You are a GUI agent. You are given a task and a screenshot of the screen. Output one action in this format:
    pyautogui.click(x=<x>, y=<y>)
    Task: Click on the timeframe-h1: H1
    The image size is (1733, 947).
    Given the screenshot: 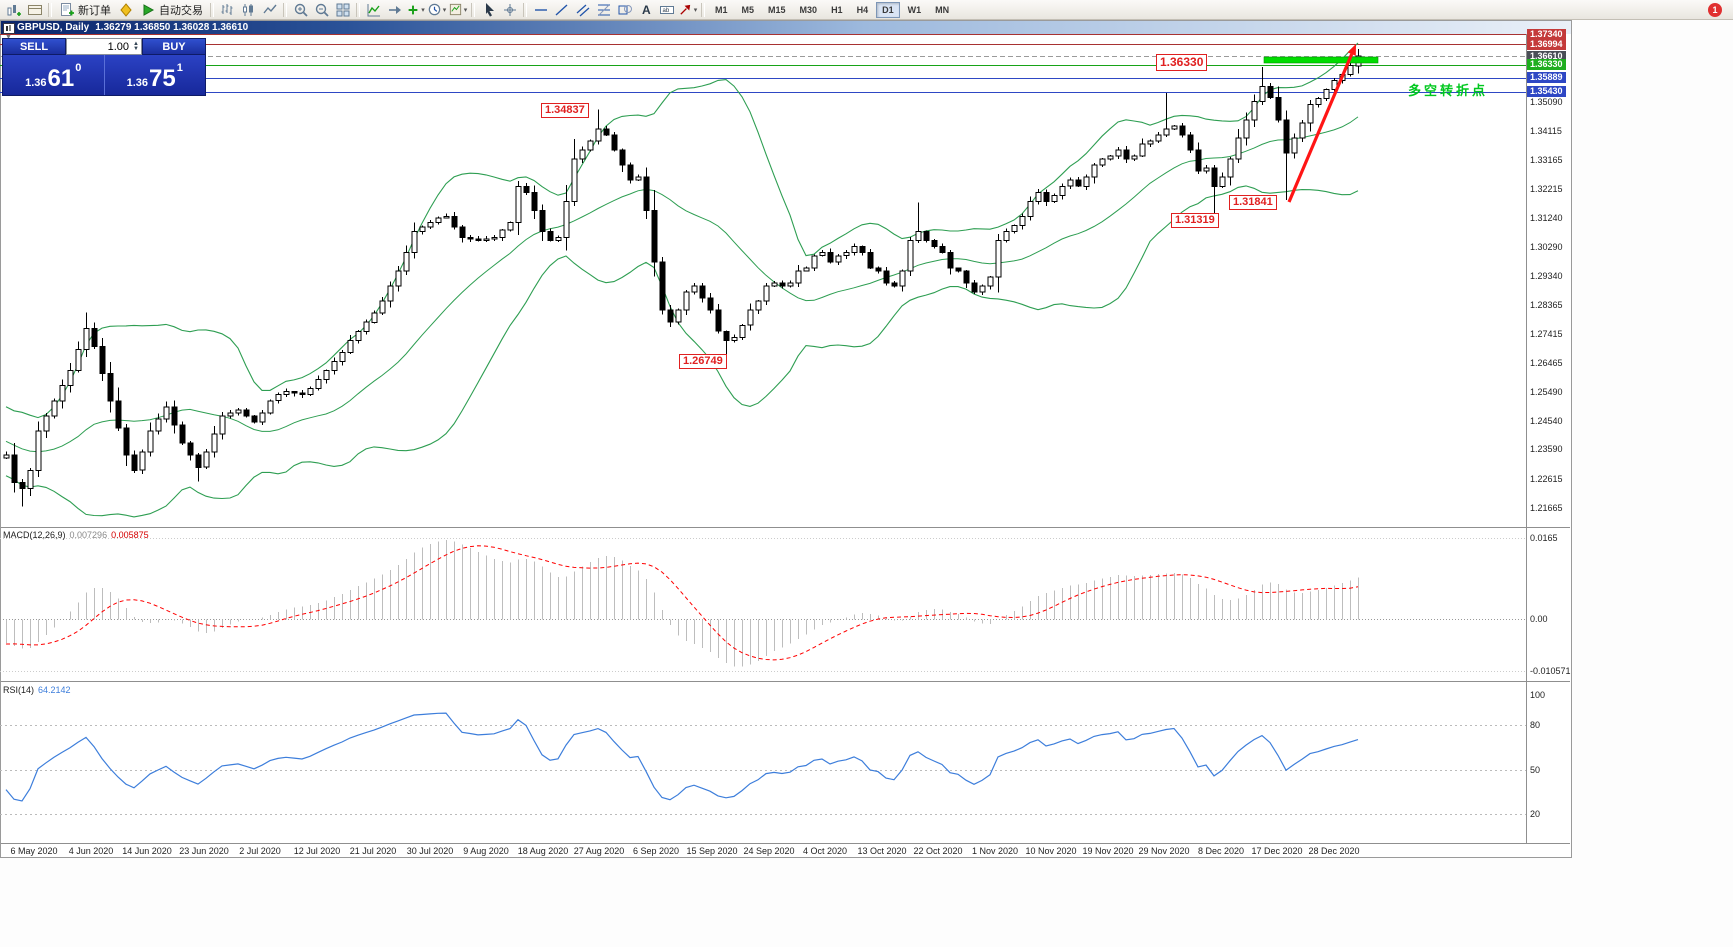 What is the action you would take?
    pyautogui.click(x=837, y=9)
    